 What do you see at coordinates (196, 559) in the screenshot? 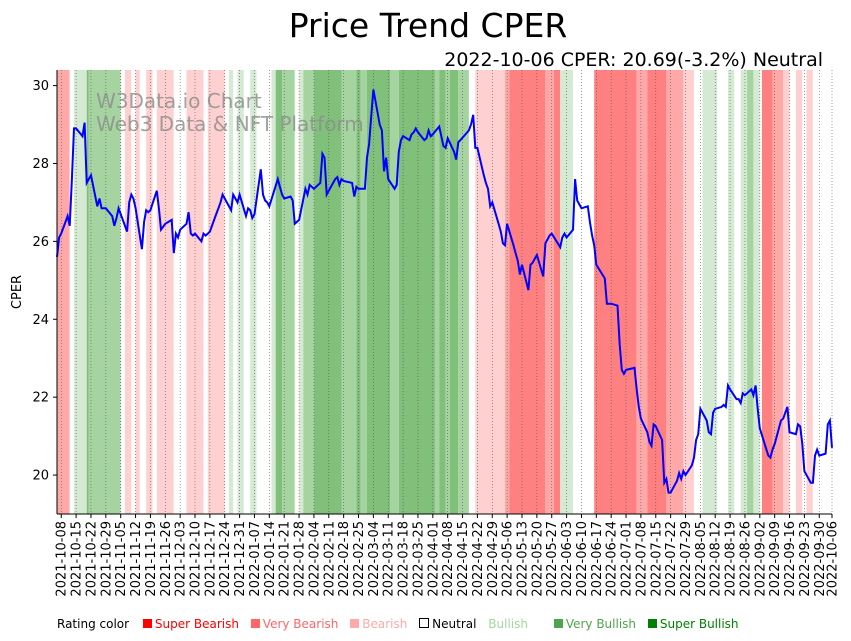
I see `x-tick-label: 2021-12-10` at bounding box center [196, 559].